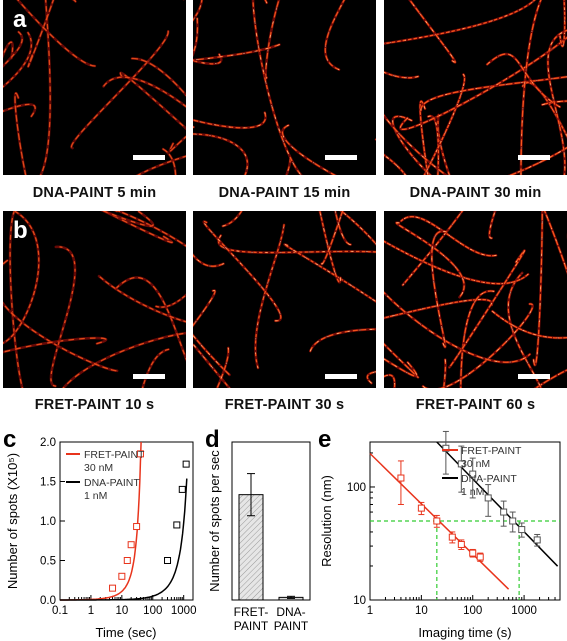  What do you see at coordinates (251, 626) in the screenshot?
I see `category-label: PAINT` at bounding box center [251, 626].